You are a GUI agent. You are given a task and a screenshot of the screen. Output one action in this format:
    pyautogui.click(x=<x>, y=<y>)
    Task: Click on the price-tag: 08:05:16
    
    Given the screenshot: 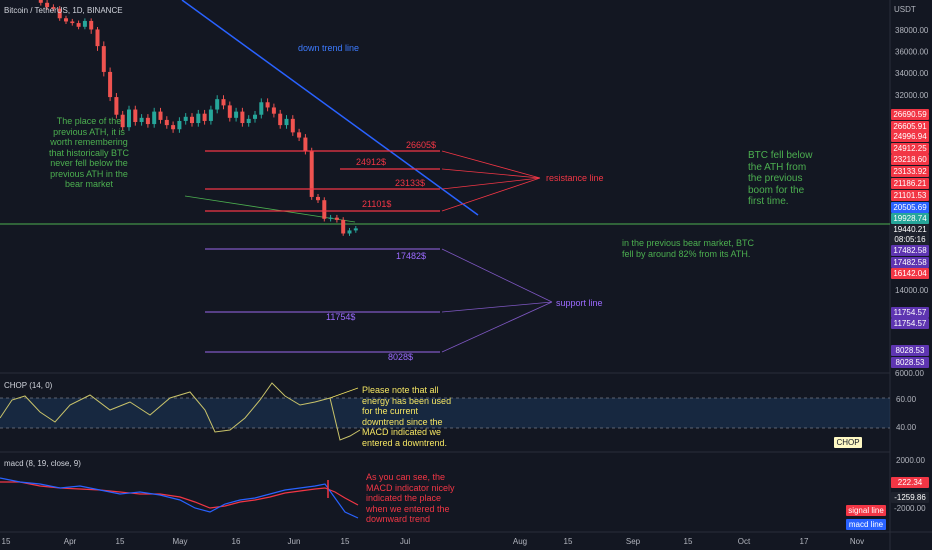 What is the action you would take?
    pyautogui.click(x=910, y=239)
    